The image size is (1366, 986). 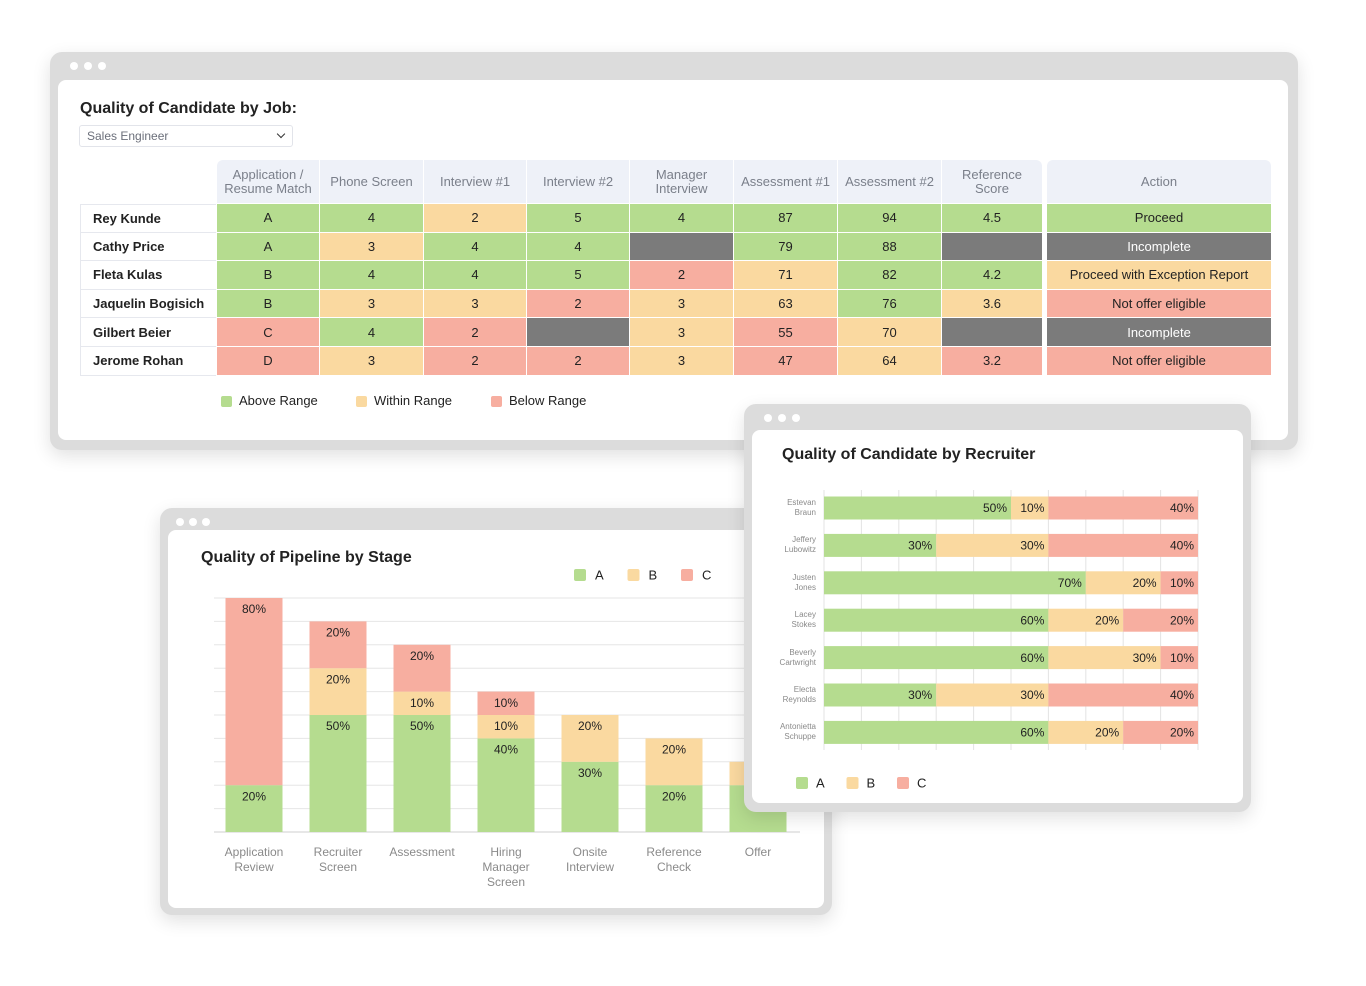 I want to click on score-cell: 70, so click(x=889, y=332).